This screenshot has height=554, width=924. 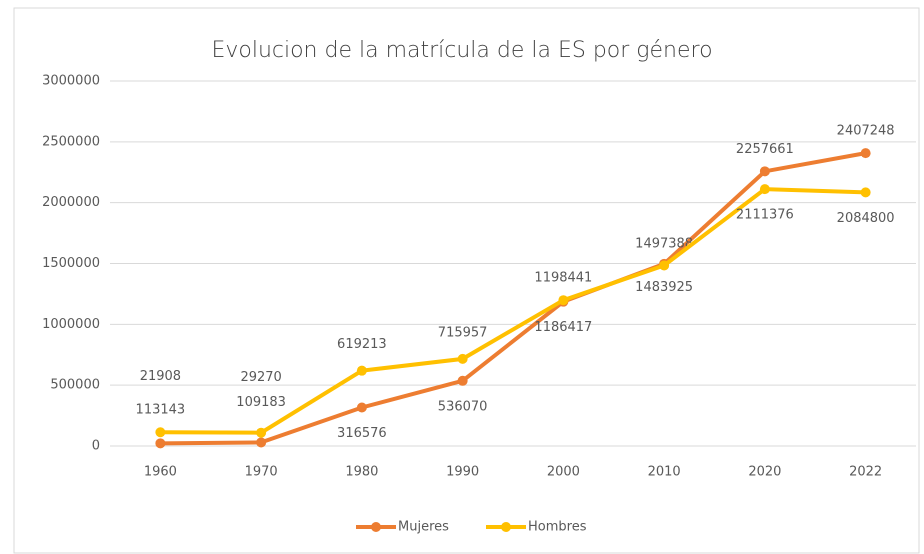 I want to click on y-tick-label: 0, so click(x=96, y=446).